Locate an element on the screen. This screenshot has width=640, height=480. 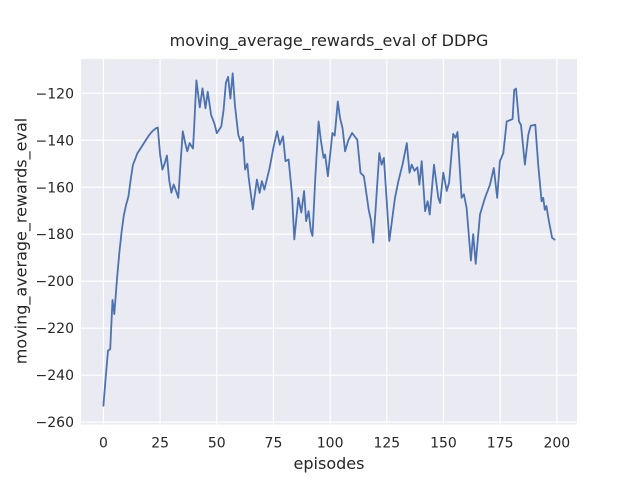
x-tick-label: 125 is located at coordinates (386, 444).